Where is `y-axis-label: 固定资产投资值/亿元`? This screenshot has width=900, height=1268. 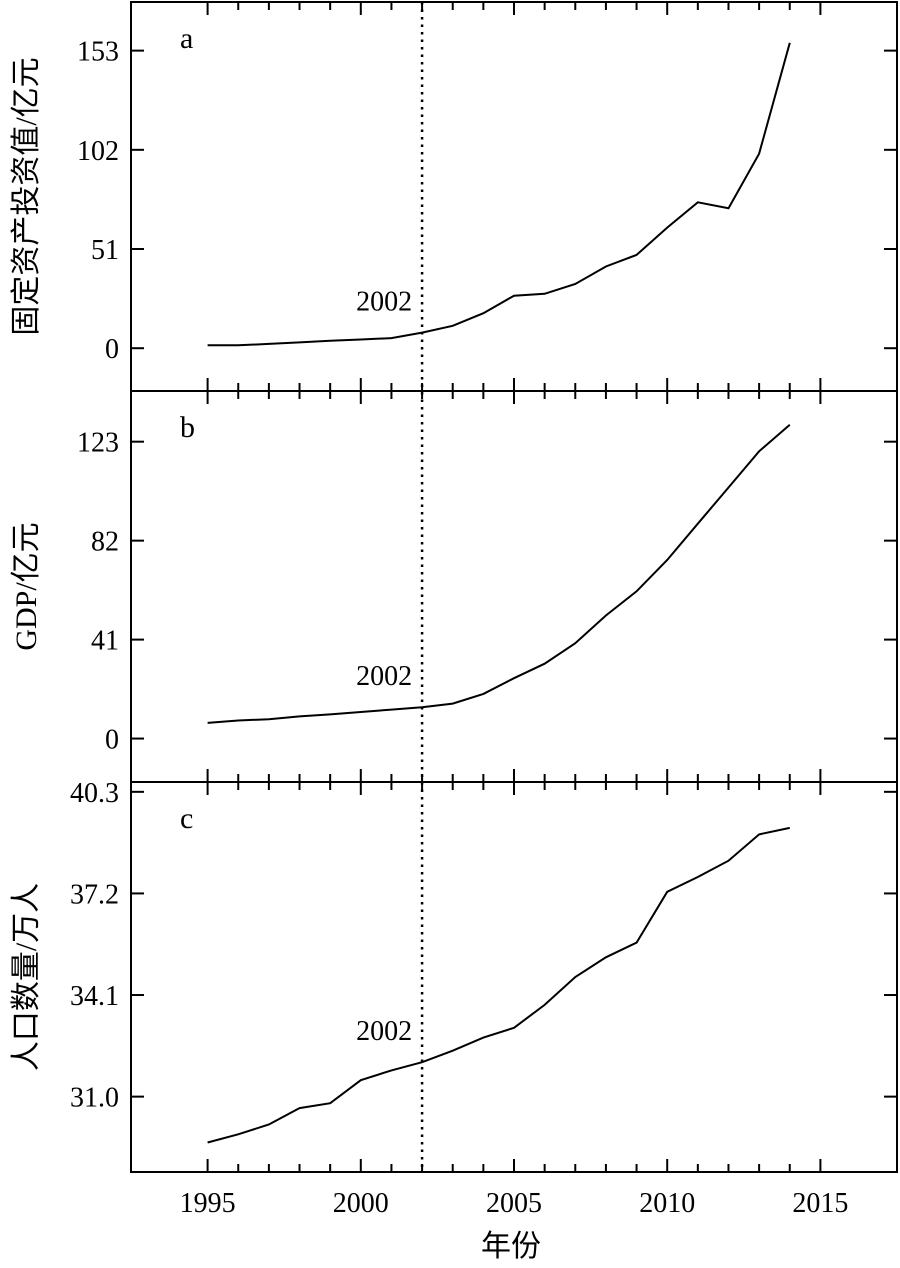
y-axis-label: 固定资产投资值/亿元 is located at coordinates (26, 196).